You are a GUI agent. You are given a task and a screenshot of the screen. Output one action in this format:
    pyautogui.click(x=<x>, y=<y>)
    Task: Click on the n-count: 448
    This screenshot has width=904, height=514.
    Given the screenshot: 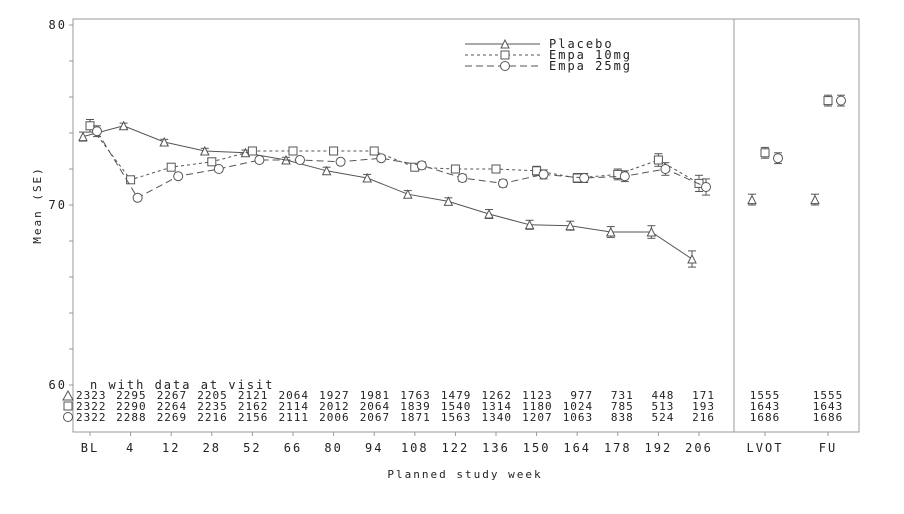 What is the action you would take?
    pyautogui.click(x=663, y=395)
    